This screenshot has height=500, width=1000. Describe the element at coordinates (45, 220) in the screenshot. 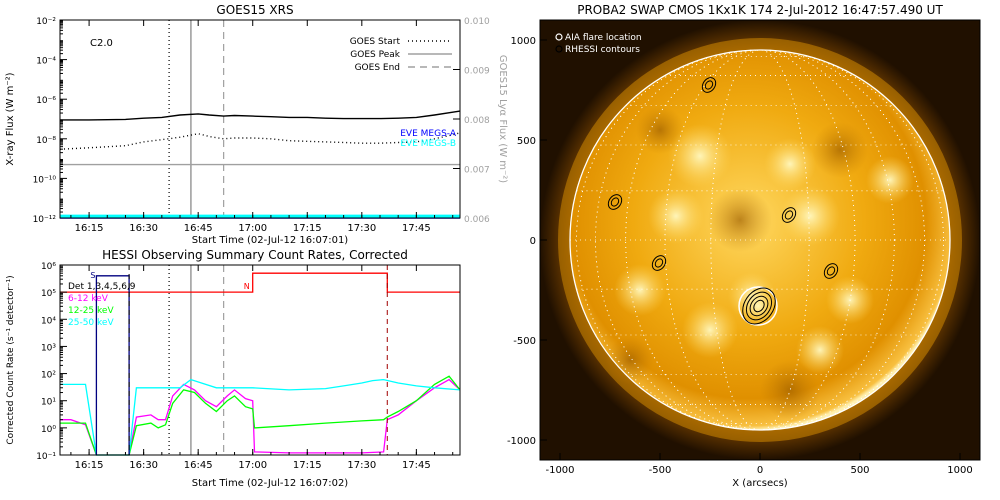

I see `goes-y-tick-label: 10⁻¹²` at that location.